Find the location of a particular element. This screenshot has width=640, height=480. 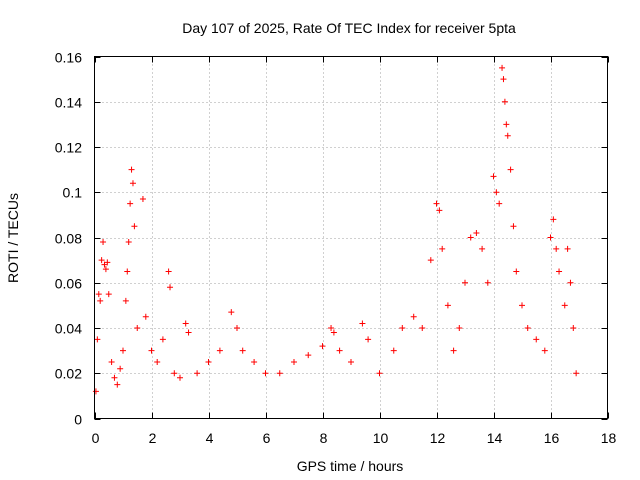

y-tick-label: 0.16 is located at coordinates (68, 58).